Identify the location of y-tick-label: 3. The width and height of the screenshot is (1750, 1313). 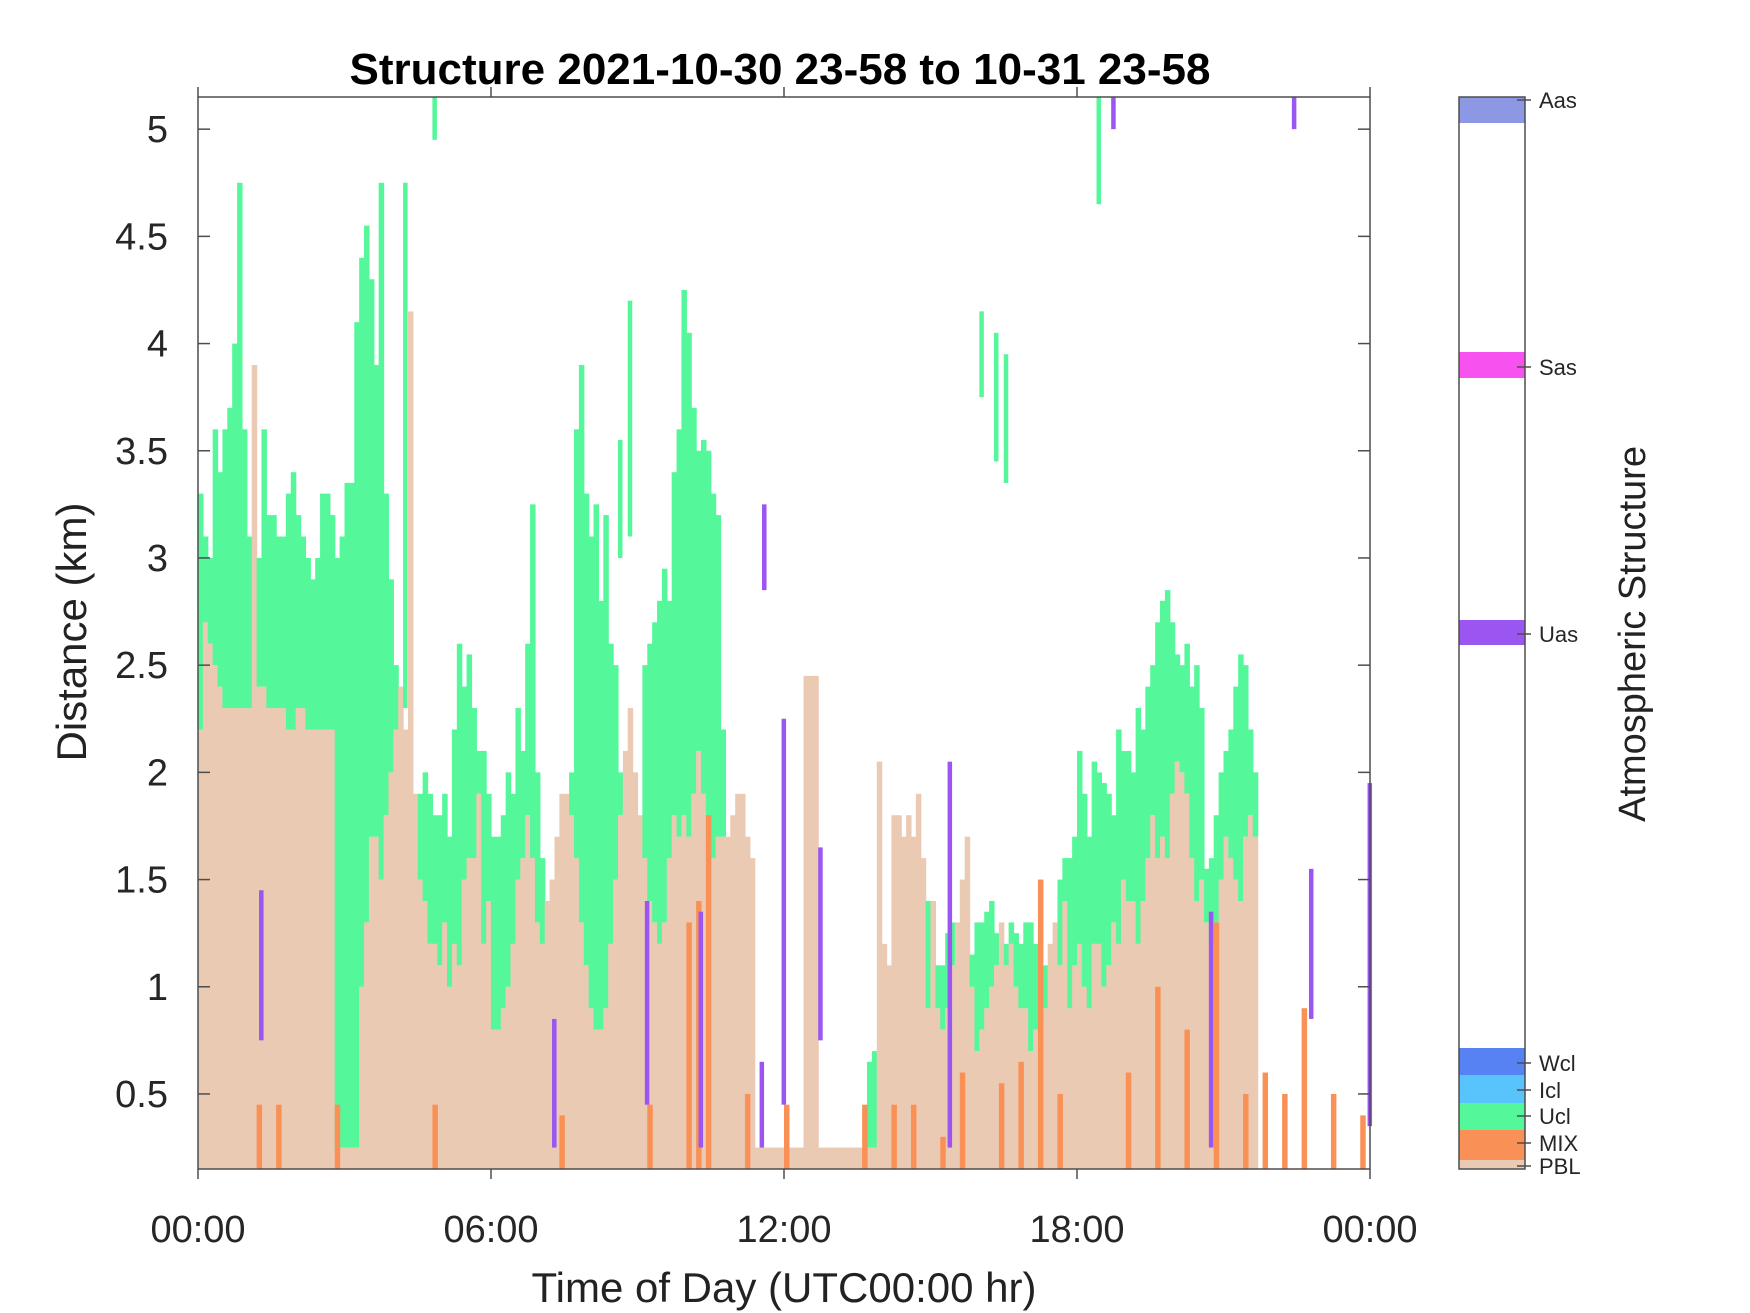
(157, 559).